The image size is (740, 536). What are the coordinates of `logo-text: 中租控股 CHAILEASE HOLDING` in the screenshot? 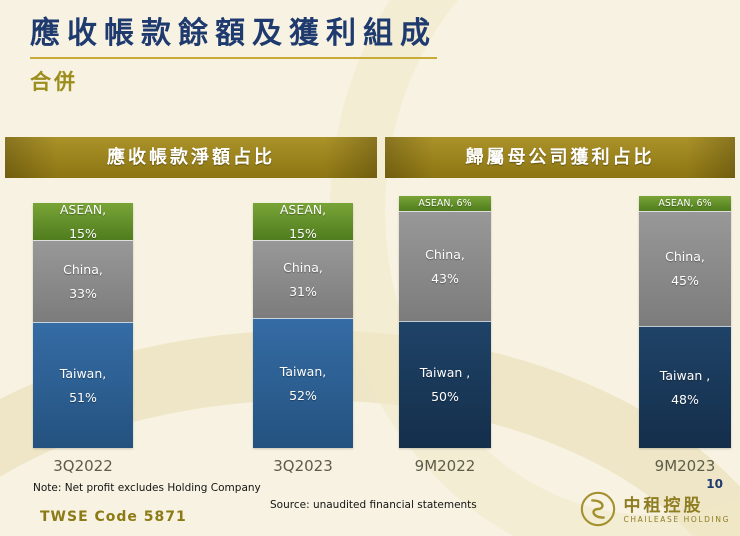 It's located at (676, 510).